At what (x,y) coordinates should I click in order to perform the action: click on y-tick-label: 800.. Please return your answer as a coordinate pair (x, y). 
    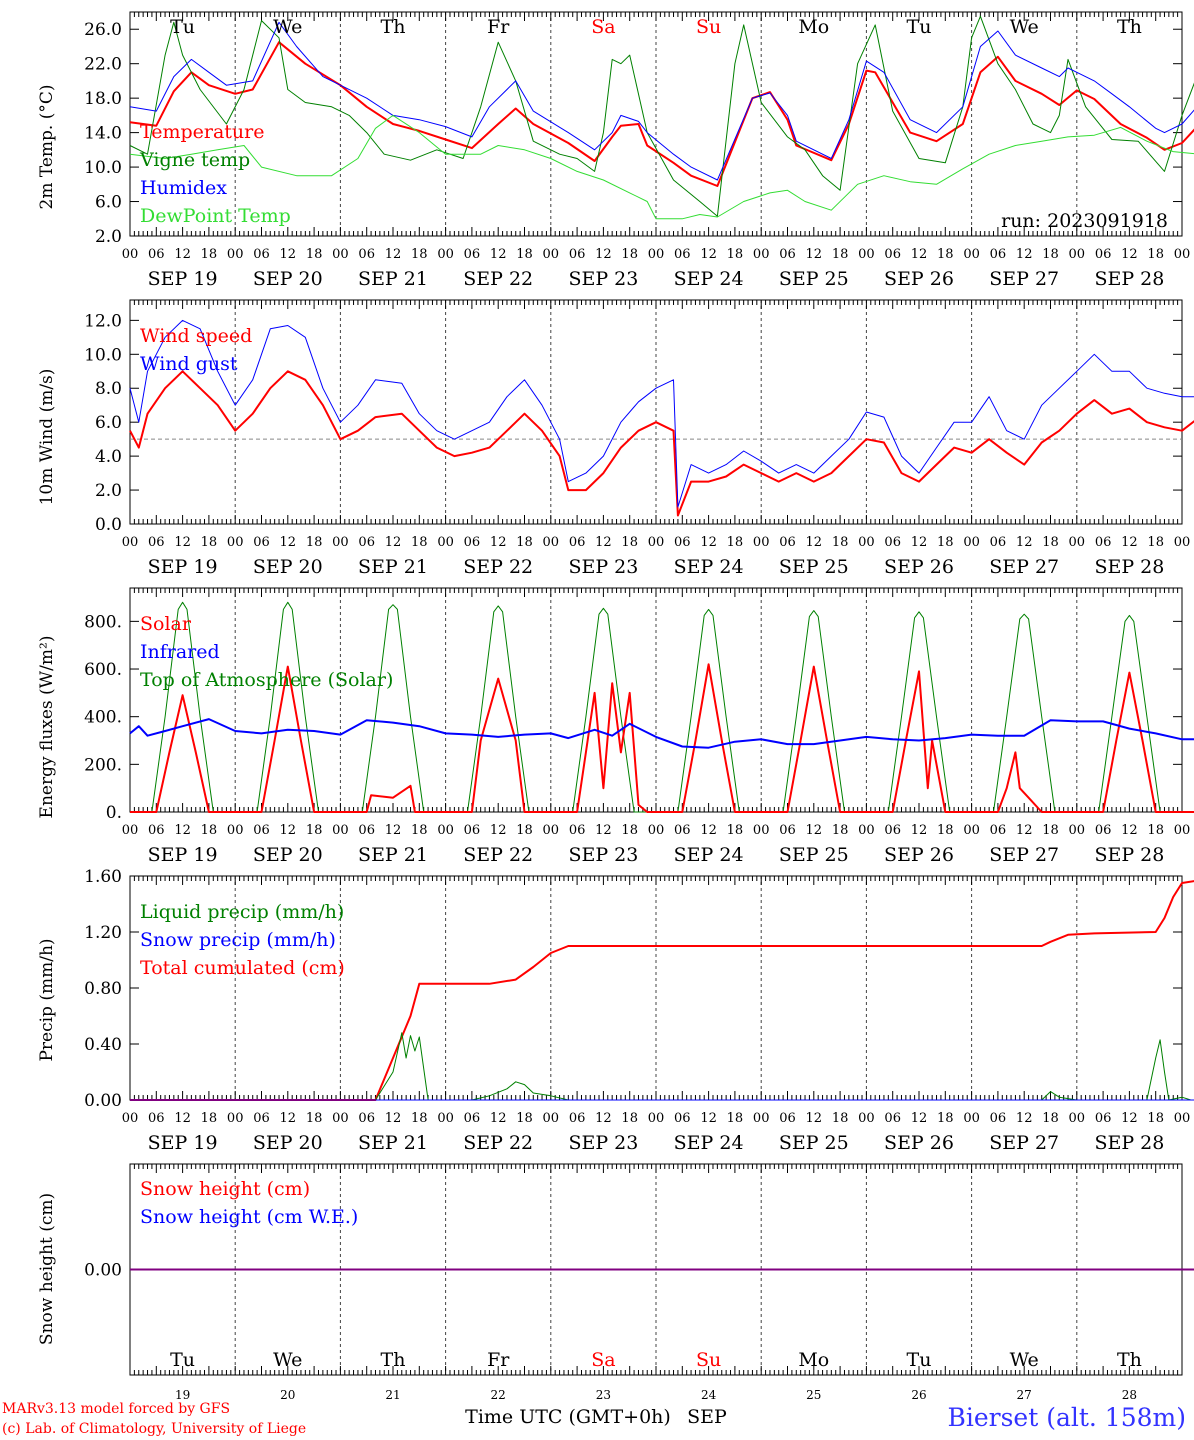
    Looking at the image, I should click on (103, 622).